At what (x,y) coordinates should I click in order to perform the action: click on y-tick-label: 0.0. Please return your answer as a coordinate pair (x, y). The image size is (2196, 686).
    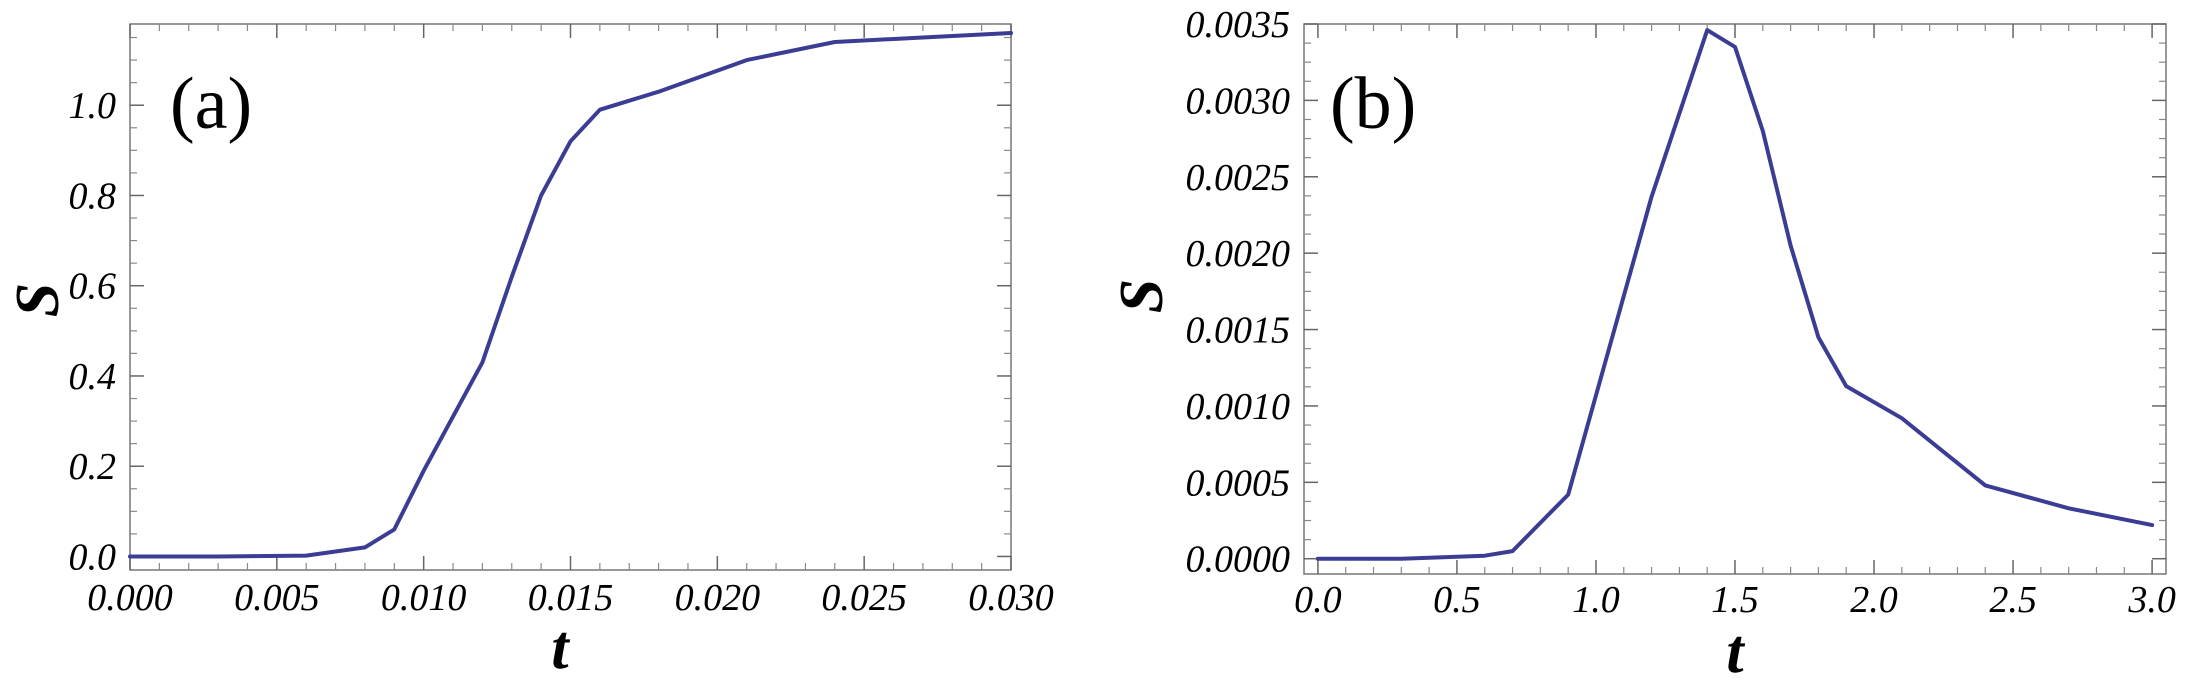
    Looking at the image, I should click on (93, 557).